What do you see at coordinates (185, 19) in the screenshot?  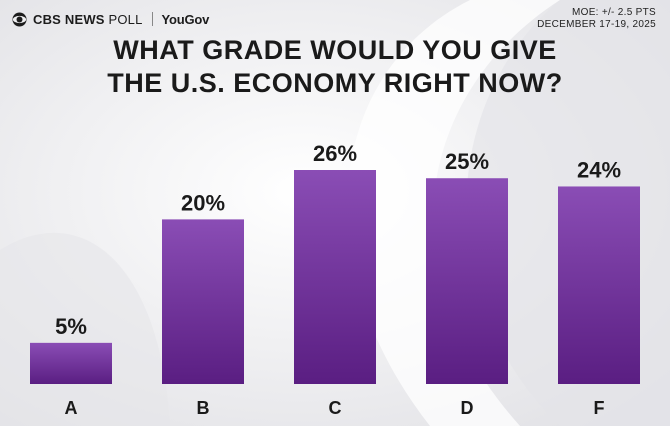 I see `partner-name: YouGov` at bounding box center [185, 19].